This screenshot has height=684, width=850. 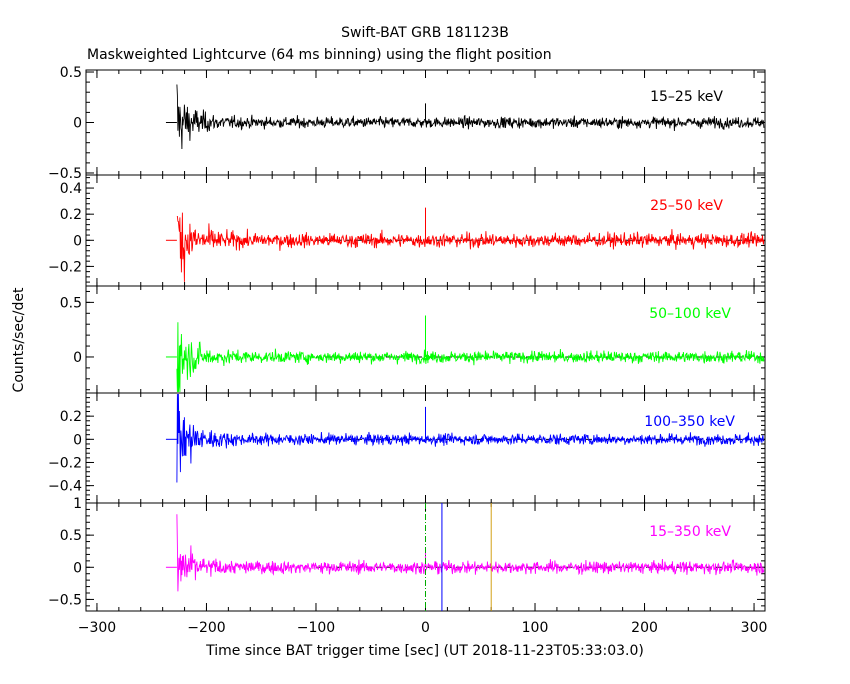 What do you see at coordinates (458, 557) in the screenshot?
I see `marker-lines-group` at bounding box center [458, 557].